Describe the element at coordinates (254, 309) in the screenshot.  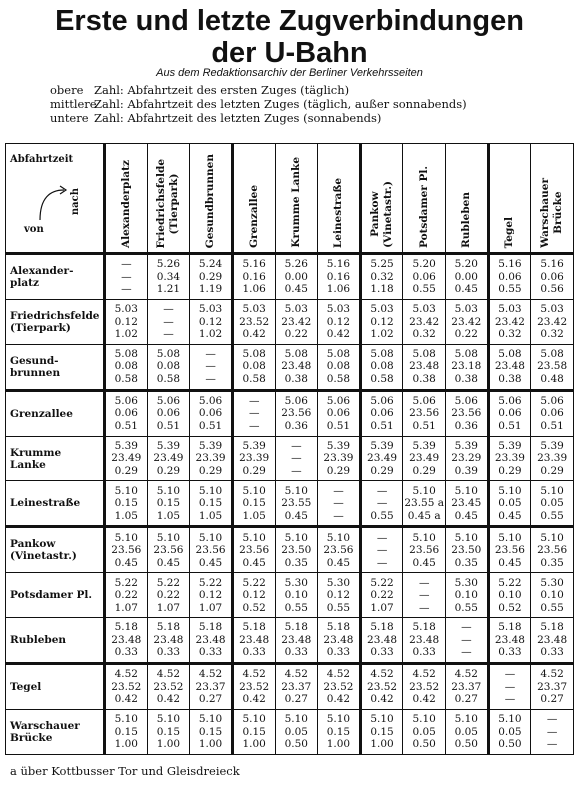
I see `first-train-time: 5.03` at that location.